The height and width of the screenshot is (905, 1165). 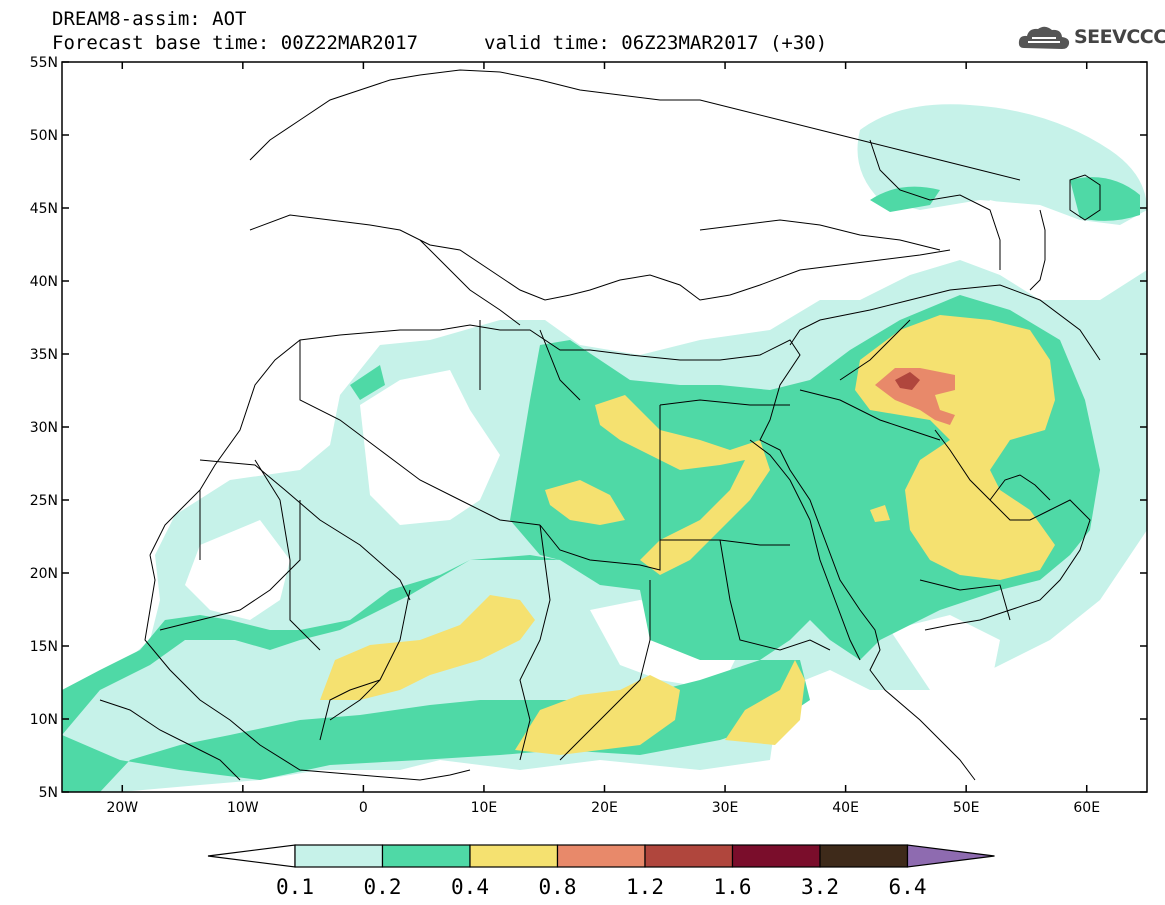 What do you see at coordinates (558, 887) in the screenshot?
I see `colorbar-label: 0.8` at bounding box center [558, 887].